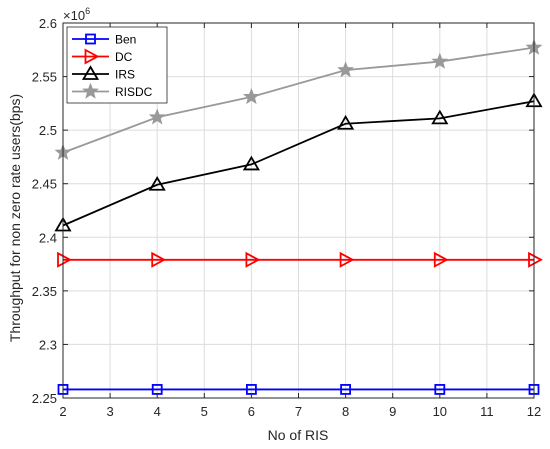 Image resolution: width=550 pixels, height=449 pixels. Describe the element at coordinates (125, 75) in the screenshot. I see `legend-label-irs: IRS` at that location.